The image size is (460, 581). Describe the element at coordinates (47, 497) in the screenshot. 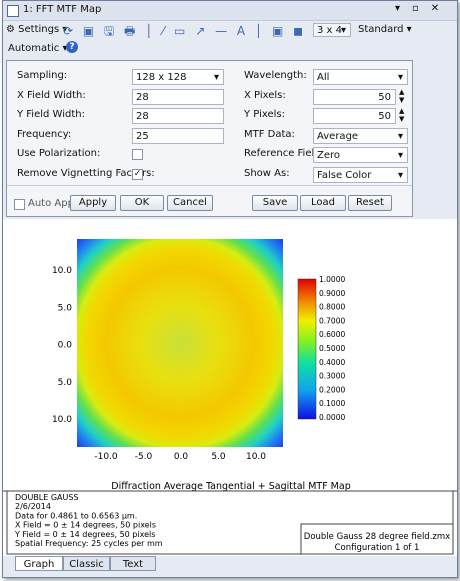

I see `info-line: DOUBLE GAUSS` at that location.